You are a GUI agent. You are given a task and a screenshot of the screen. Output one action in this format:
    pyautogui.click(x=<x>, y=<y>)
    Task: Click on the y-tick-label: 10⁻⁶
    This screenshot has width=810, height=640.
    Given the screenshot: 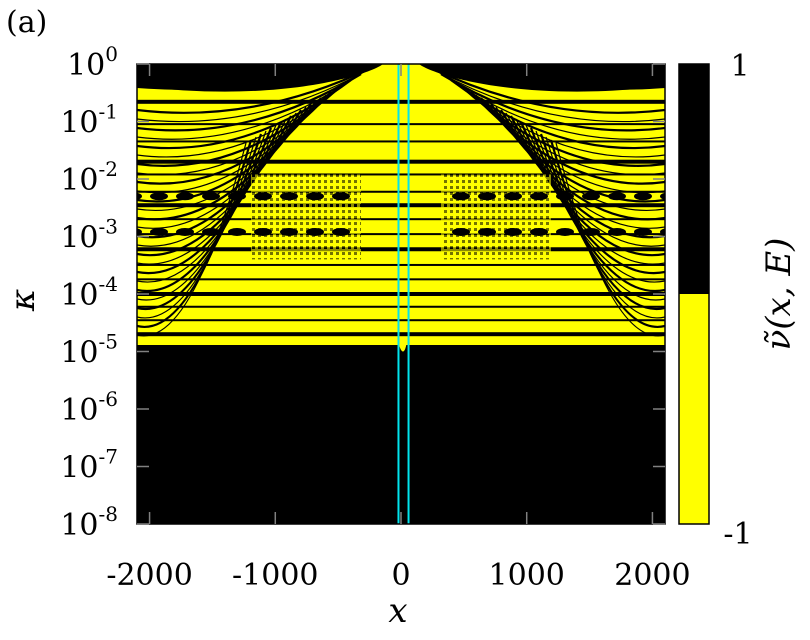 What is the action you would take?
    pyautogui.click(x=89, y=407)
    